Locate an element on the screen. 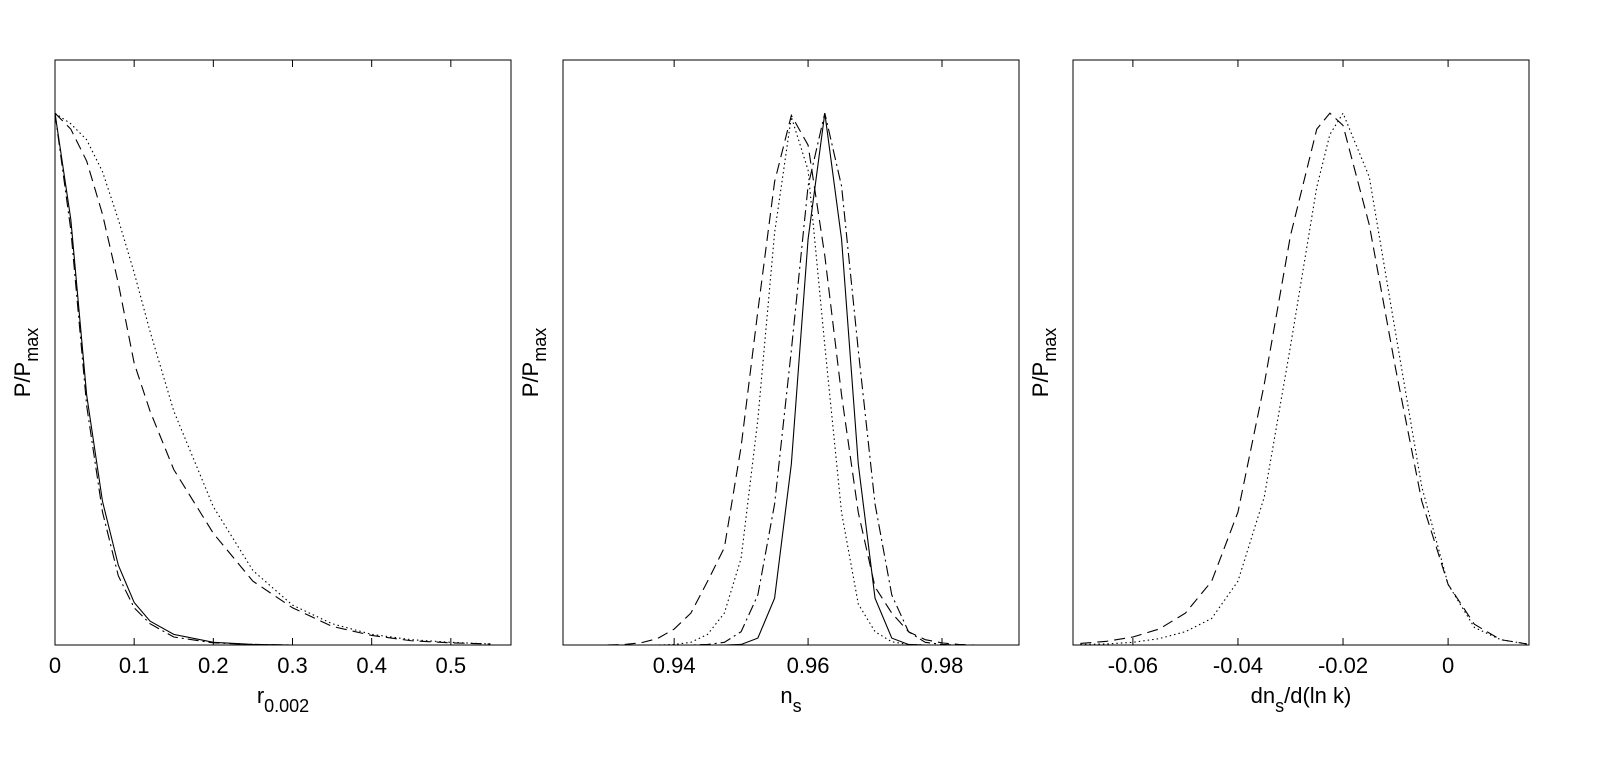  x-tick-label: 0.1 is located at coordinates (134, 665).